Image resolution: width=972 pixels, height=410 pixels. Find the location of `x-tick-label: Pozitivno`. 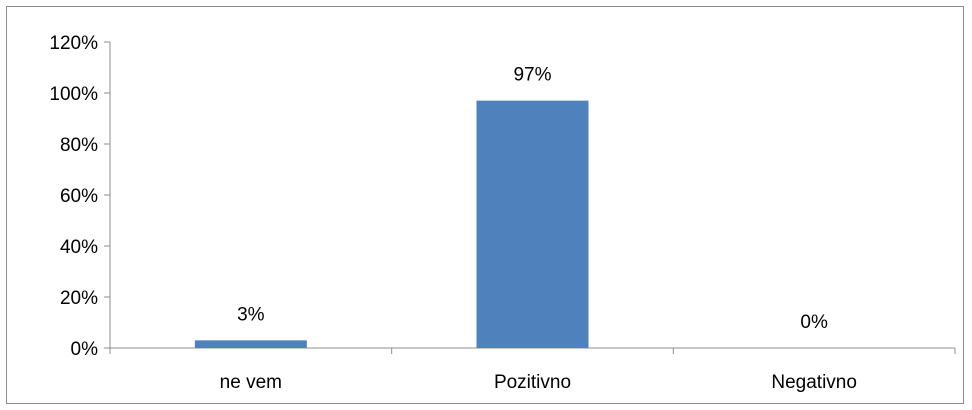

x-tick-label: Pozitivno is located at coordinates (532, 382).